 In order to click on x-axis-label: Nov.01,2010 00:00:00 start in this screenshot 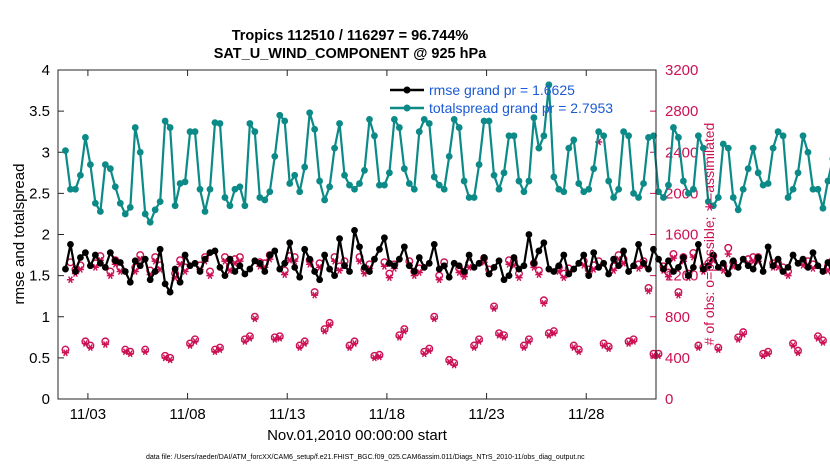, I will do `click(357, 435)`.